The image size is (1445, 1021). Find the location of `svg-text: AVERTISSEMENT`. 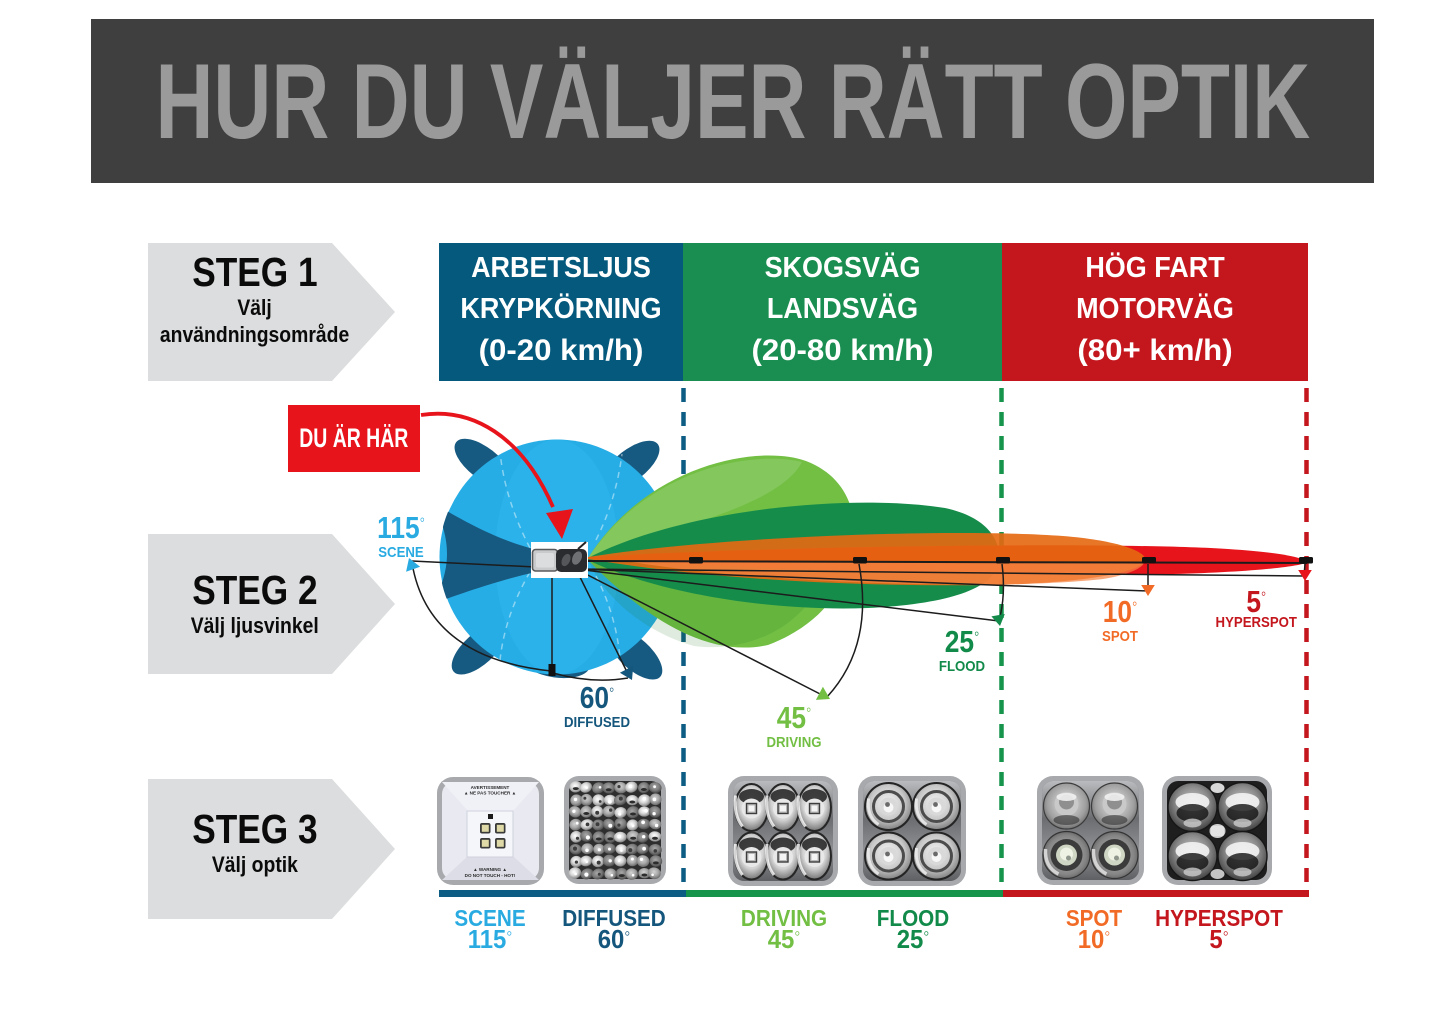

svg-text: AVERTISSEMENT is located at coordinates (490, 787).